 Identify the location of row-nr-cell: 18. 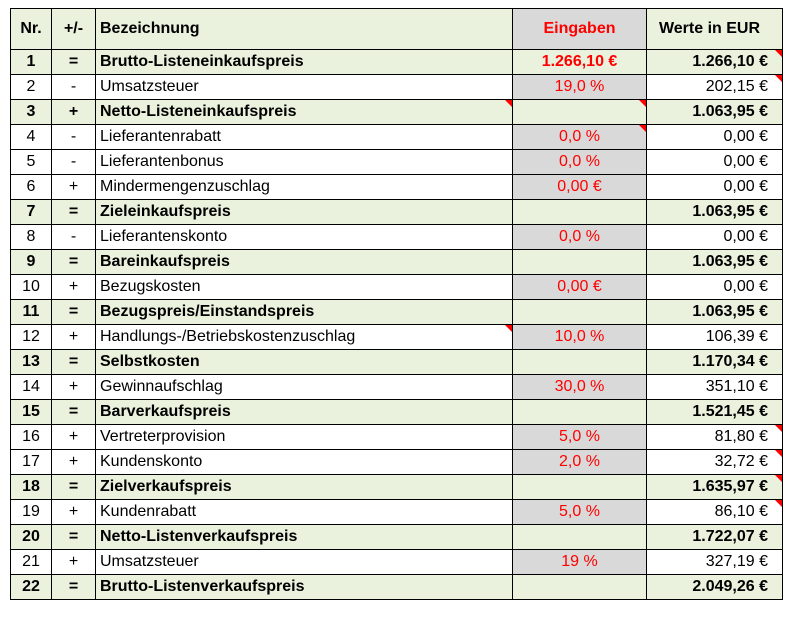
(31, 487).